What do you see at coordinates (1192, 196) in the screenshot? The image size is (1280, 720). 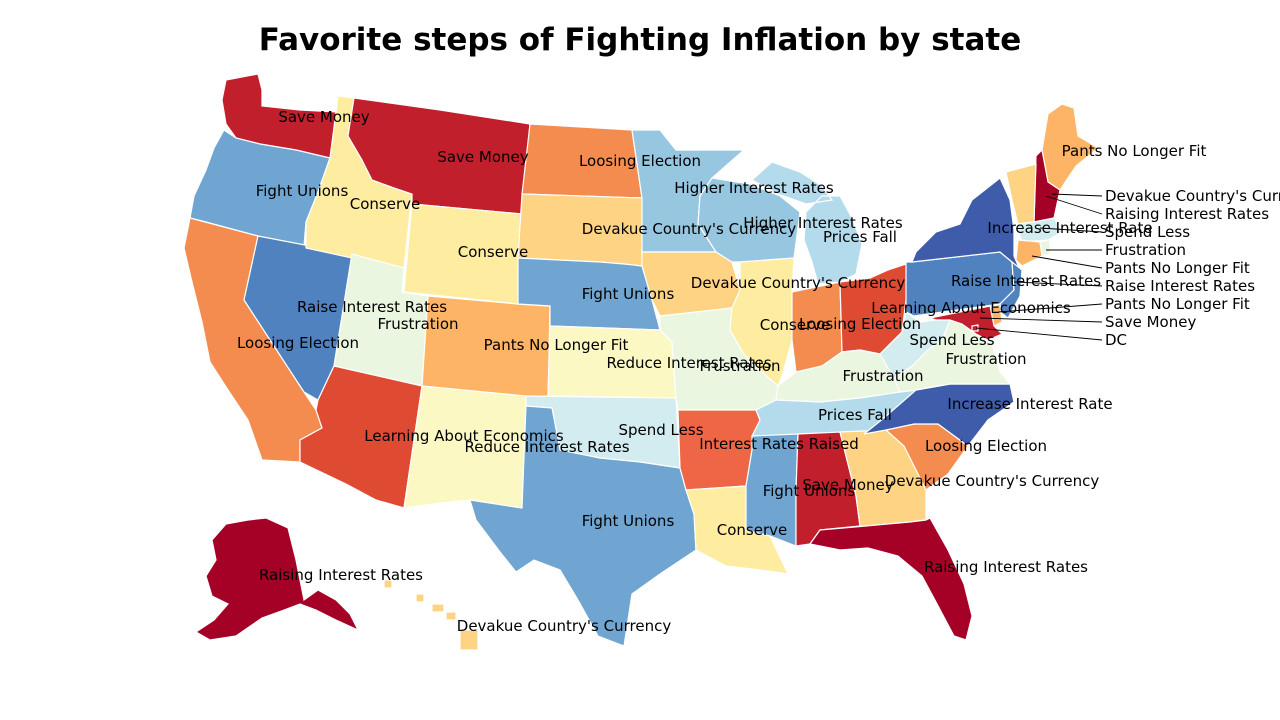 I see `state-label-VT: Devakue Country's Currency` at bounding box center [1192, 196].